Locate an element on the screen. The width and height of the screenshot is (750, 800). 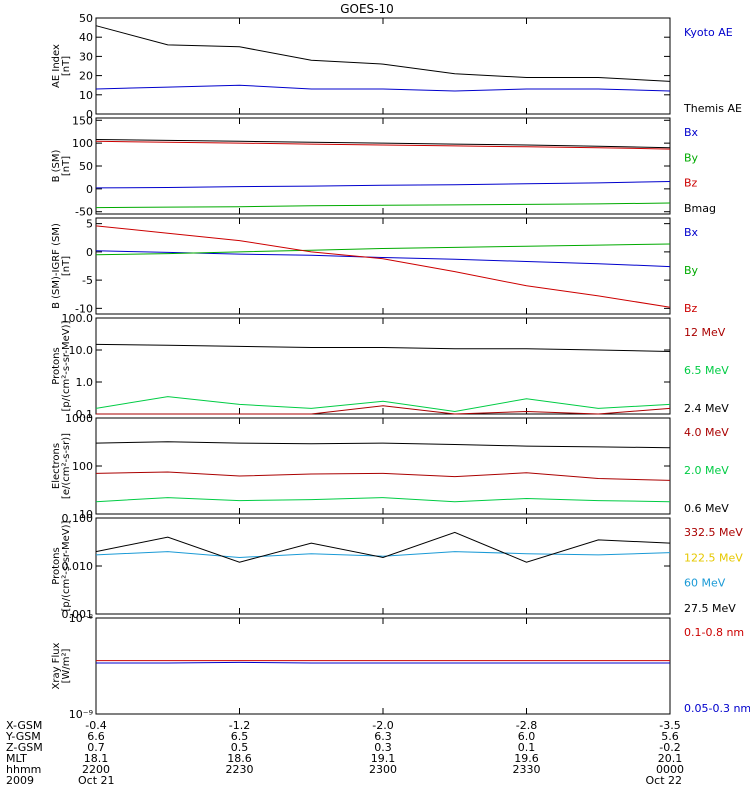
legend-entry: 2.4 MeV is located at coordinates (706, 408).